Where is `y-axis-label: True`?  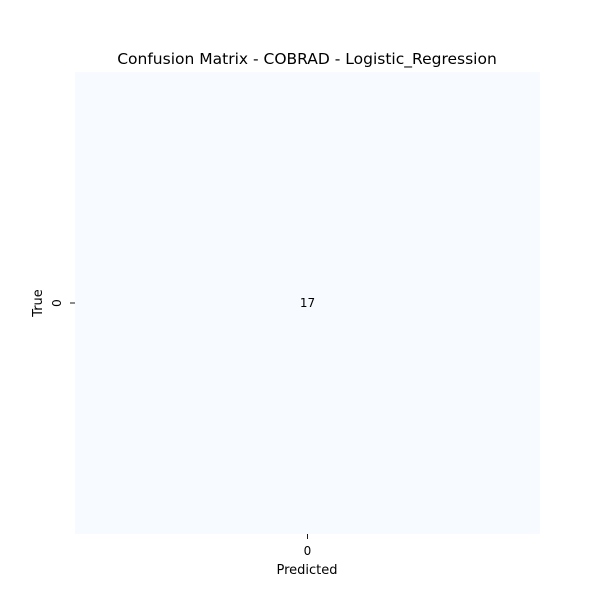 y-axis-label: True is located at coordinates (38, 303).